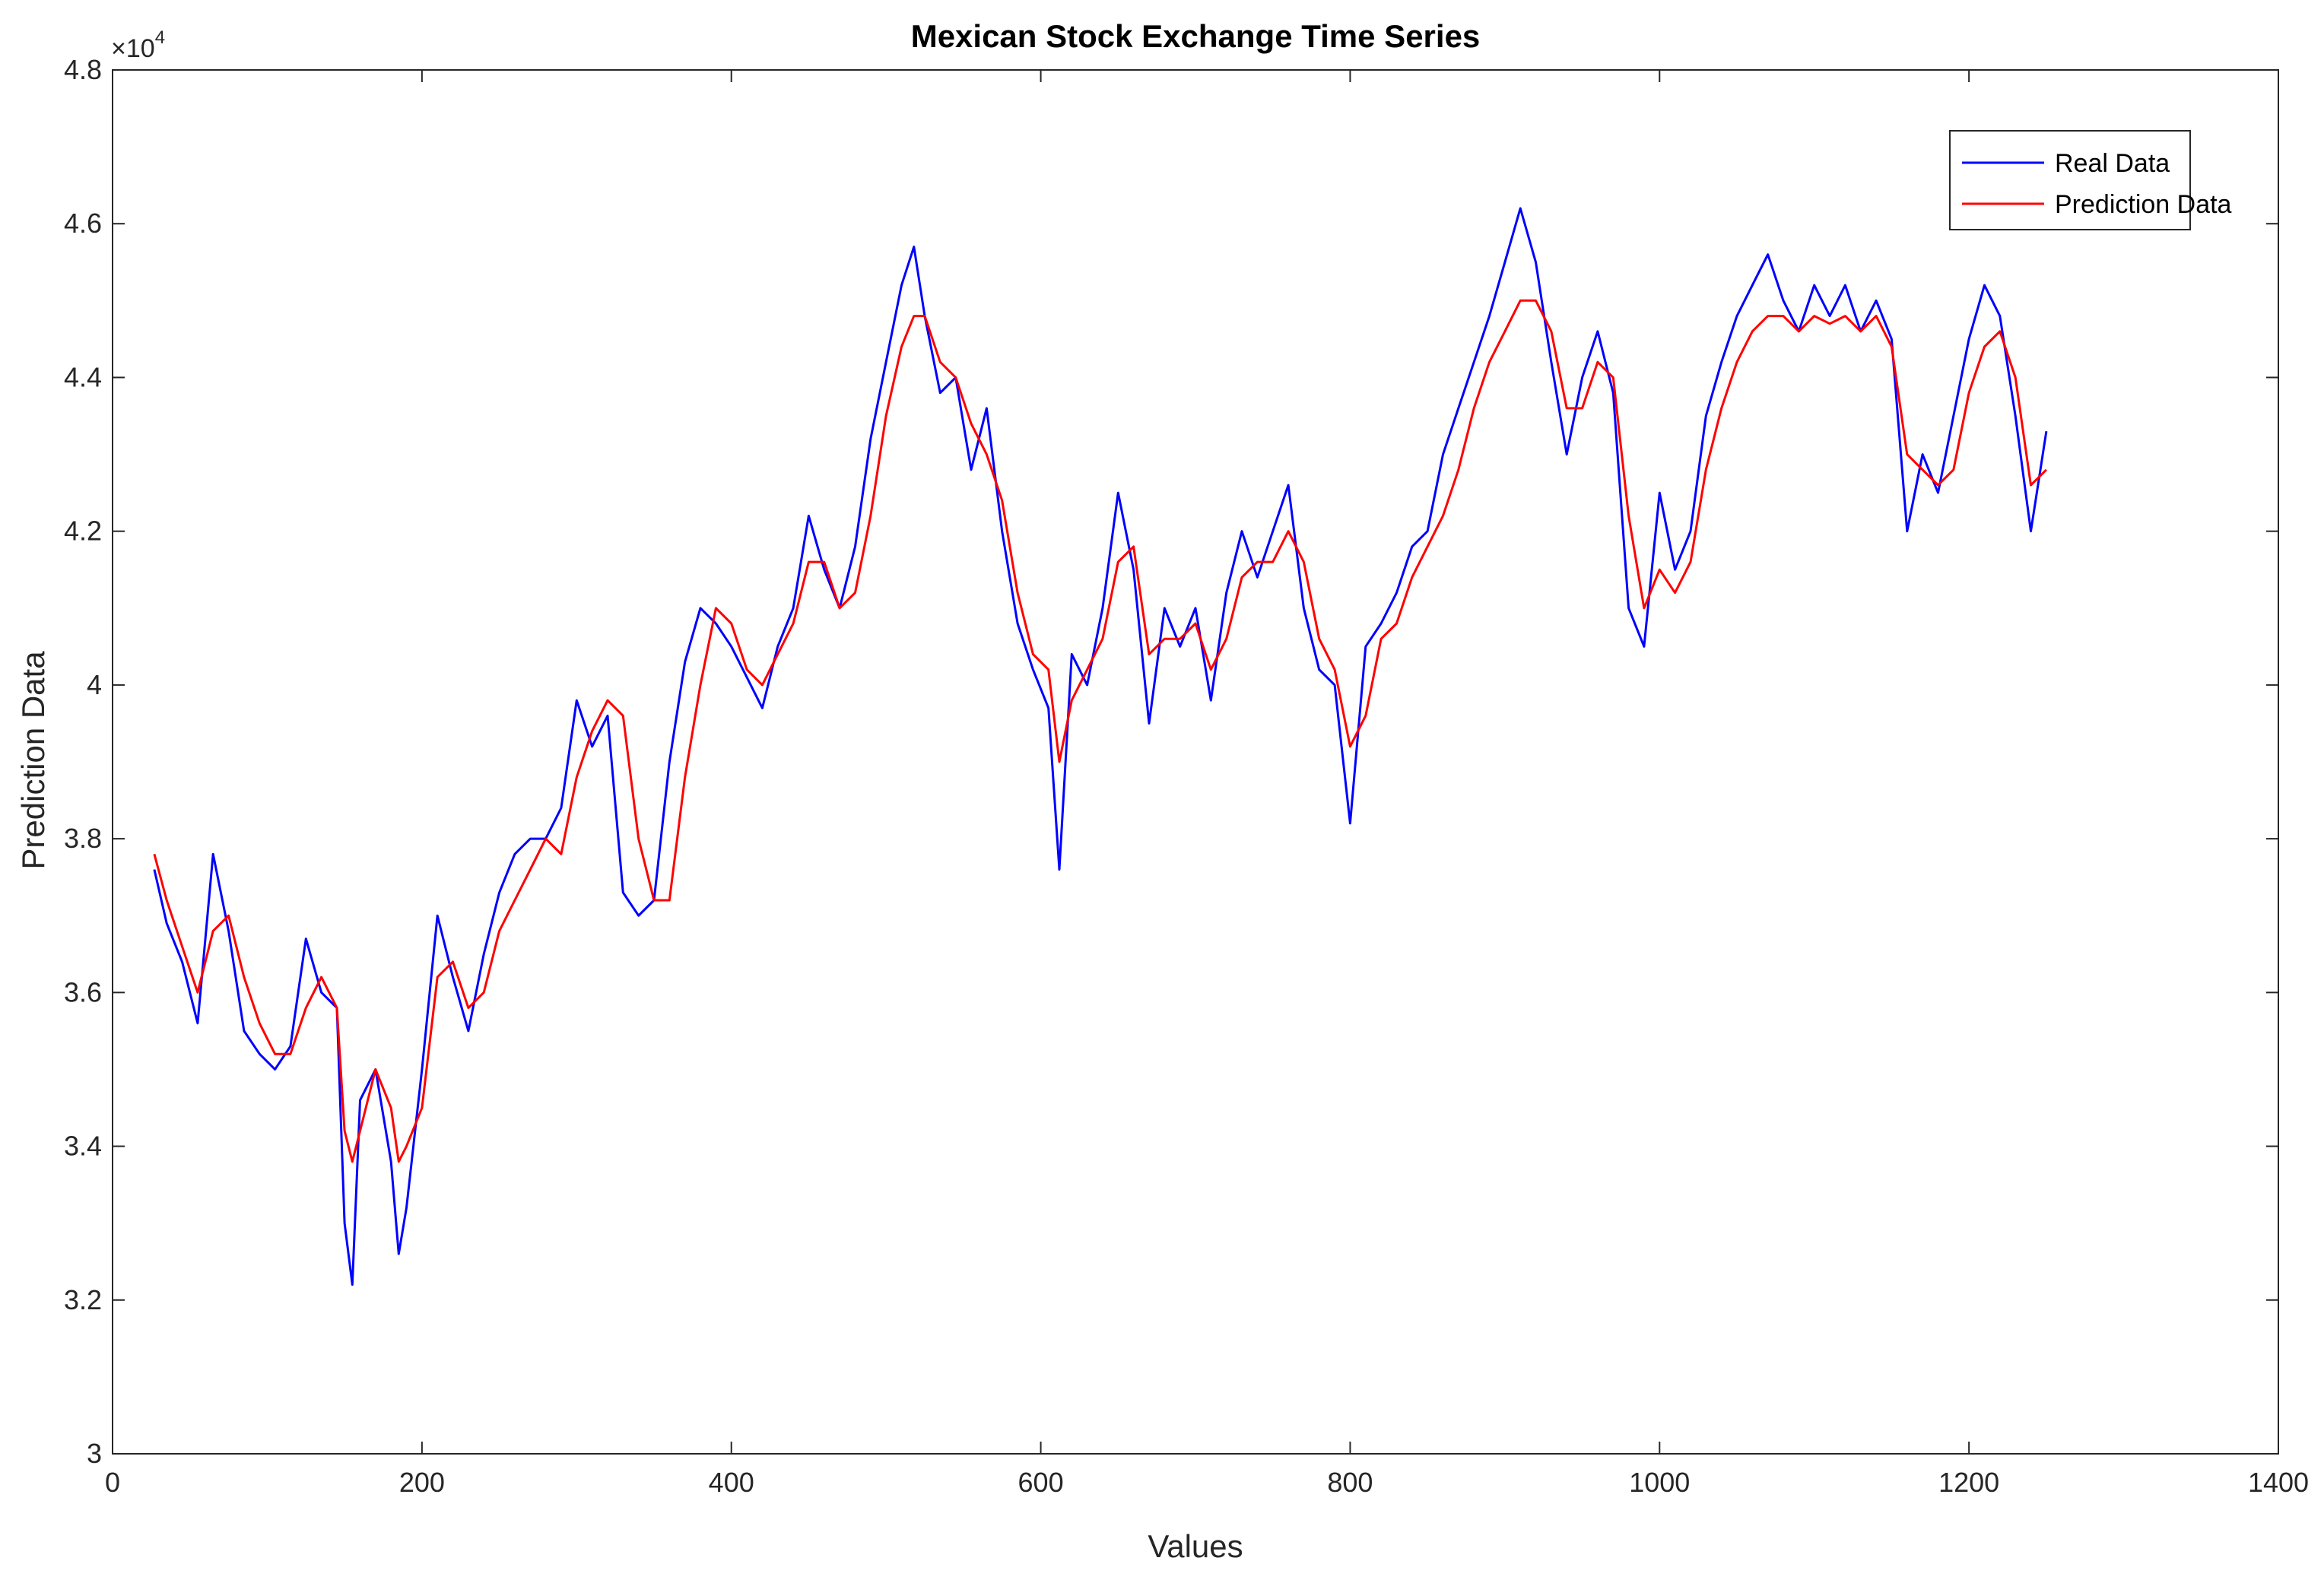 This screenshot has width=2324, height=1580. I want to click on x-tick-label: 1400, so click(2278, 1482).